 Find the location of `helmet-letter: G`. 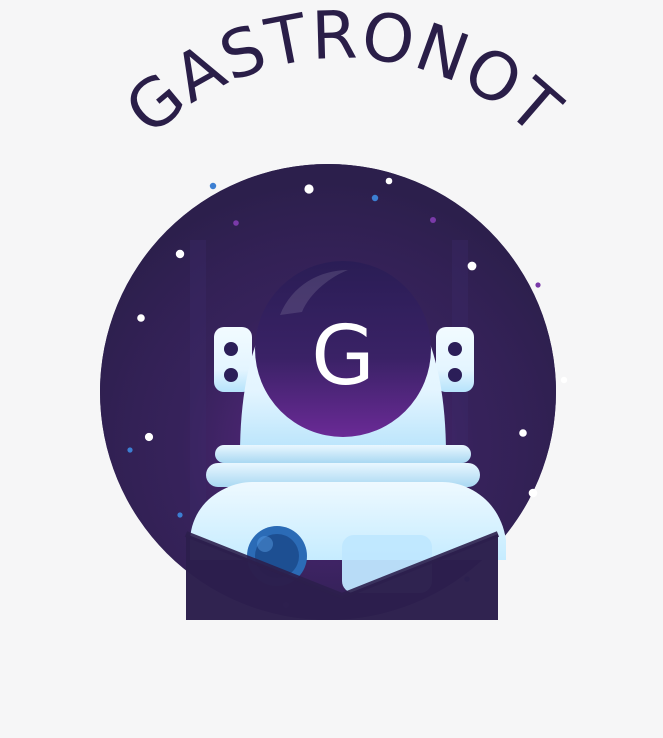

helmet-letter: G is located at coordinates (343, 356).